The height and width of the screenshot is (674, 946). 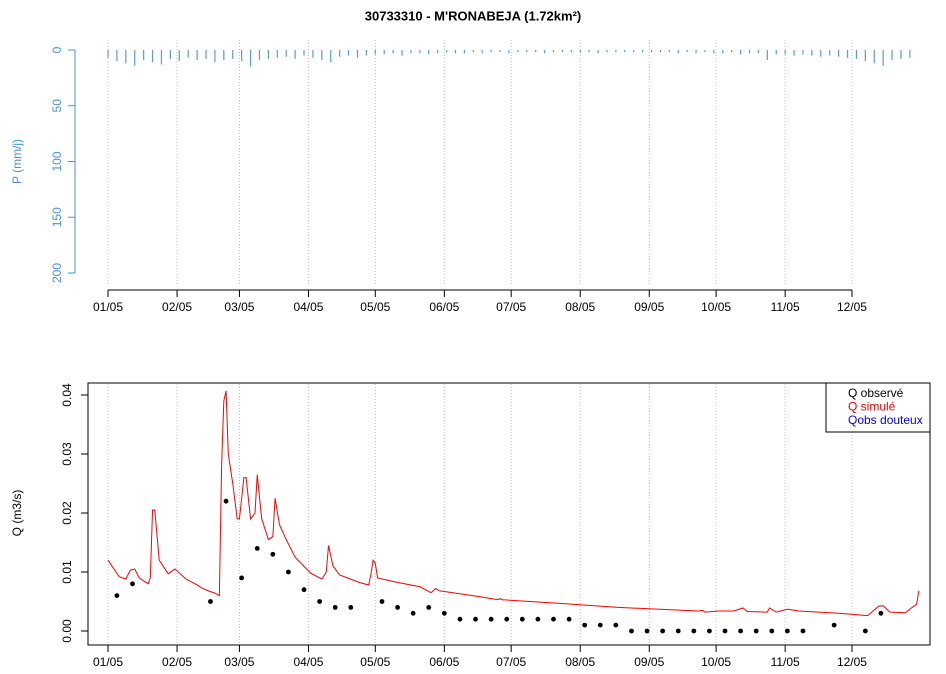 What do you see at coordinates (473, 15) in the screenshot?
I see `chart-title: 30733310 - M'RONABEJA (1.72km²)` at bounding box center [473, 15].